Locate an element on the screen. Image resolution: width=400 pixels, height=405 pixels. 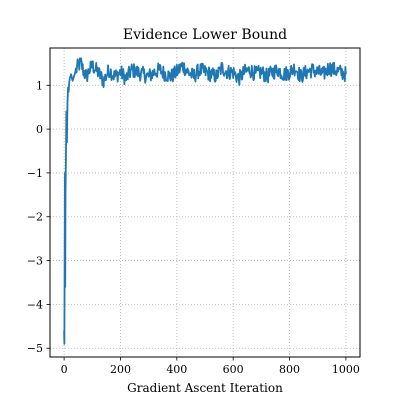
x-tick-label: 400 is located at coordinates (176, 369).